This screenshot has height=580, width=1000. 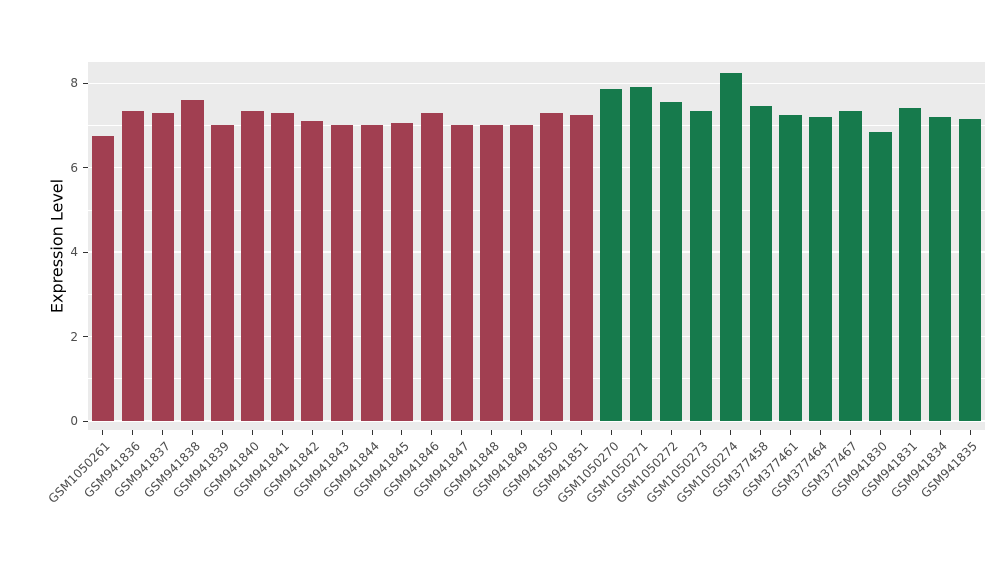 What do you see at coordinates (74, 83) in the screenshot?
I see `y-tick-label: 8` at bounding box center [74, 83].